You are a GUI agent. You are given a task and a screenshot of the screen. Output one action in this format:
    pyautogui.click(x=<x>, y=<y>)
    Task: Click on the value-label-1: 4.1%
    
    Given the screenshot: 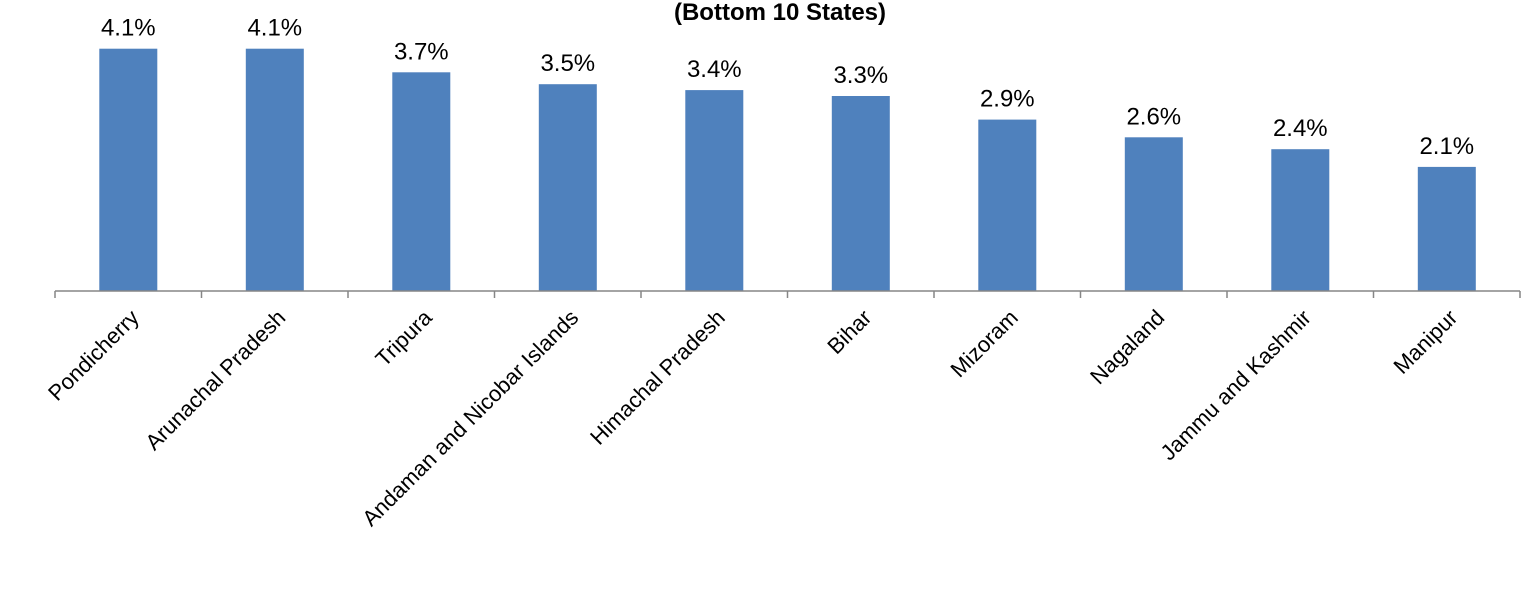 What is the action you would take?
    pyautogui.click(x=274, y=28)
    